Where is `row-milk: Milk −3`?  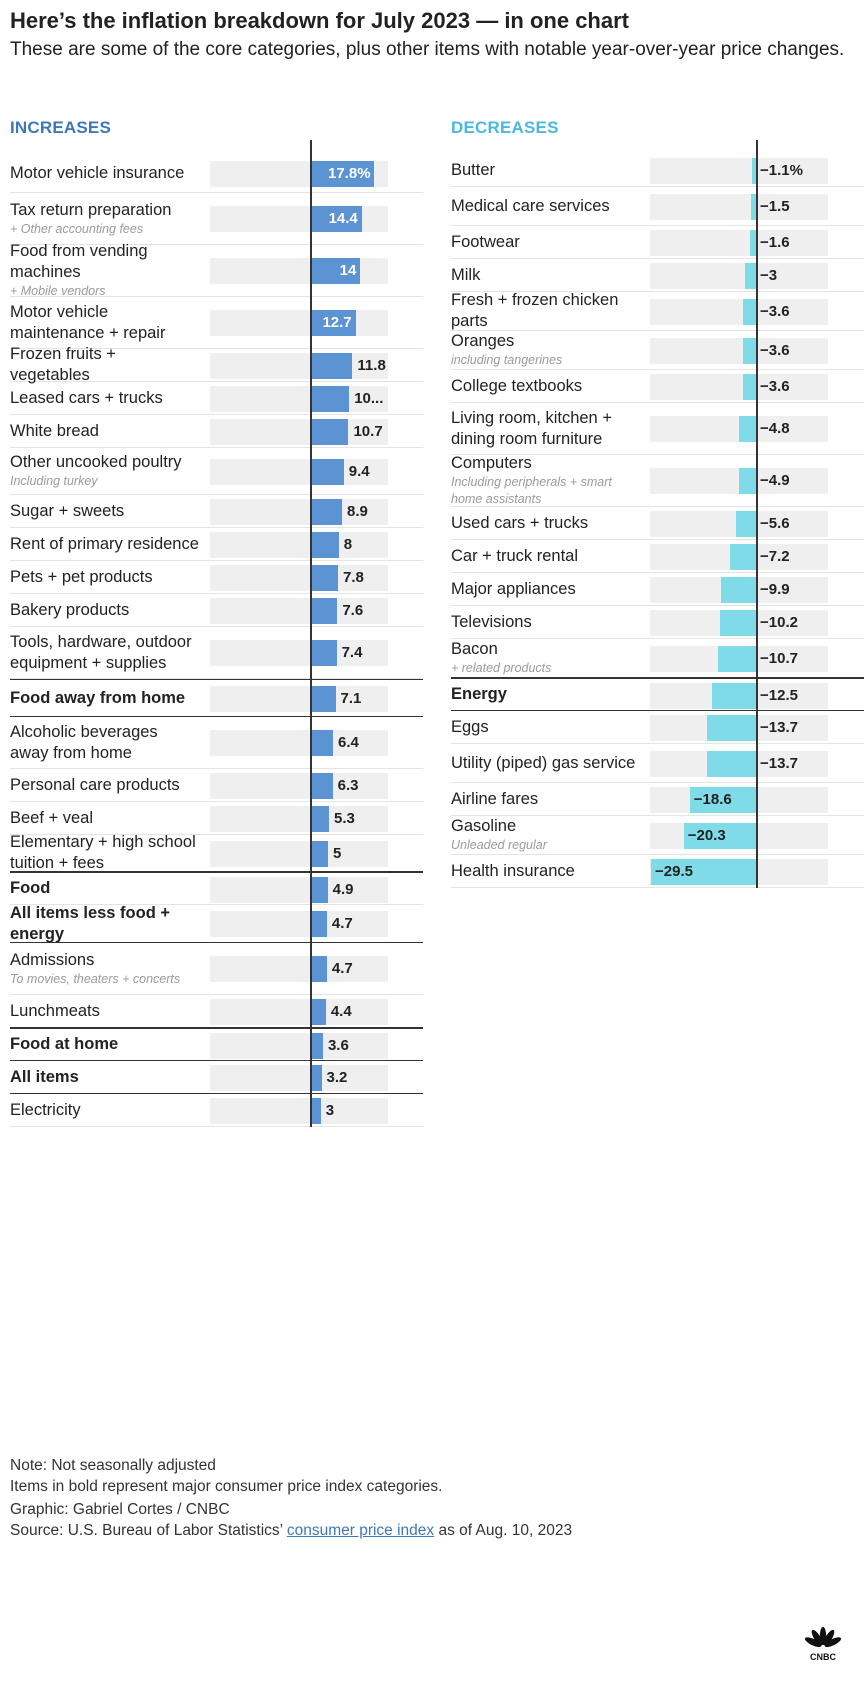
row-milk: Milk −3 is located at coordinates (657, 275).